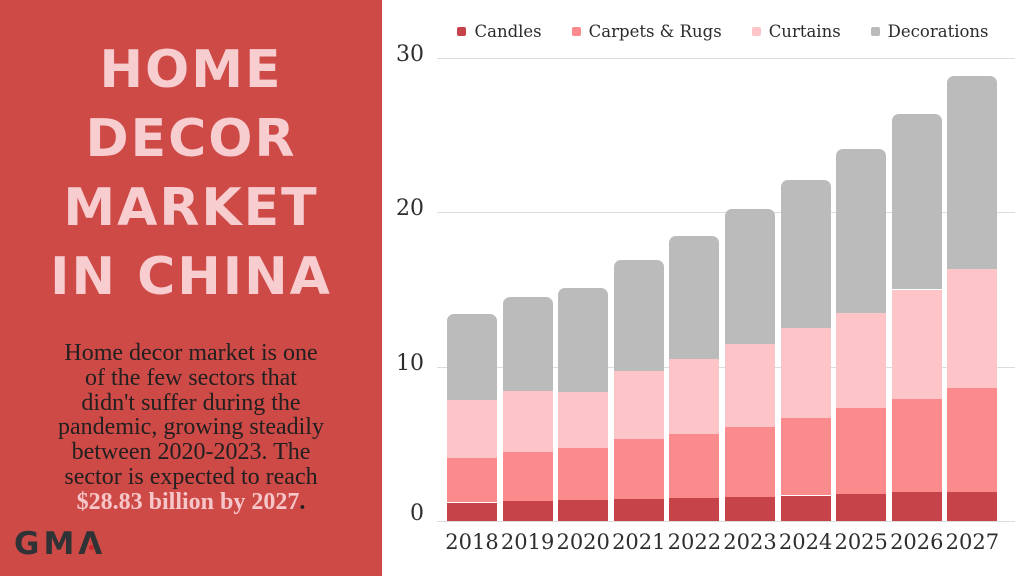  Describe the element at coordinates (694, 297) in the screenshot. I see `bar-segment-2022-decorations` at that location.